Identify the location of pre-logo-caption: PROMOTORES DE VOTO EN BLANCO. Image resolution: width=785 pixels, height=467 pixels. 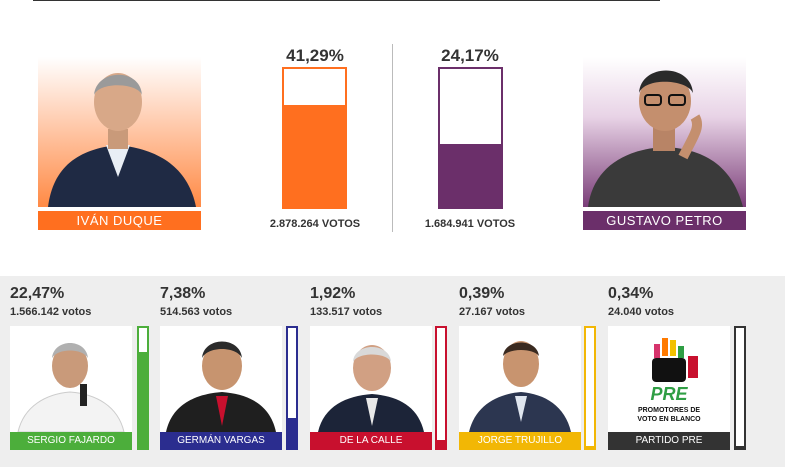
(669, 415).